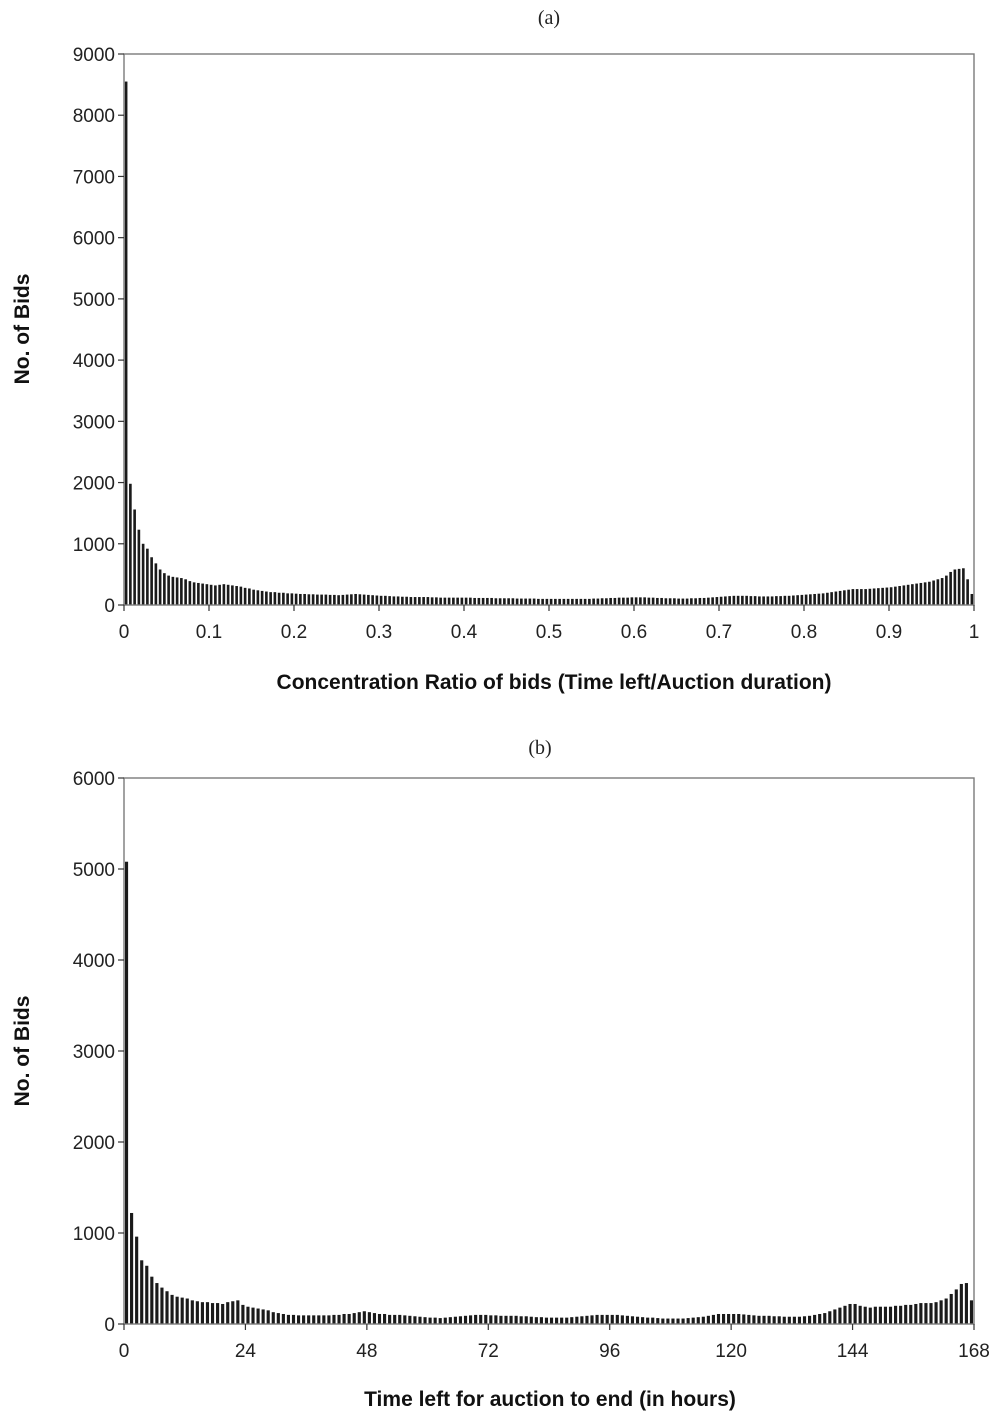  I want to click on y-tick-label: 9000, so click(94, 55).